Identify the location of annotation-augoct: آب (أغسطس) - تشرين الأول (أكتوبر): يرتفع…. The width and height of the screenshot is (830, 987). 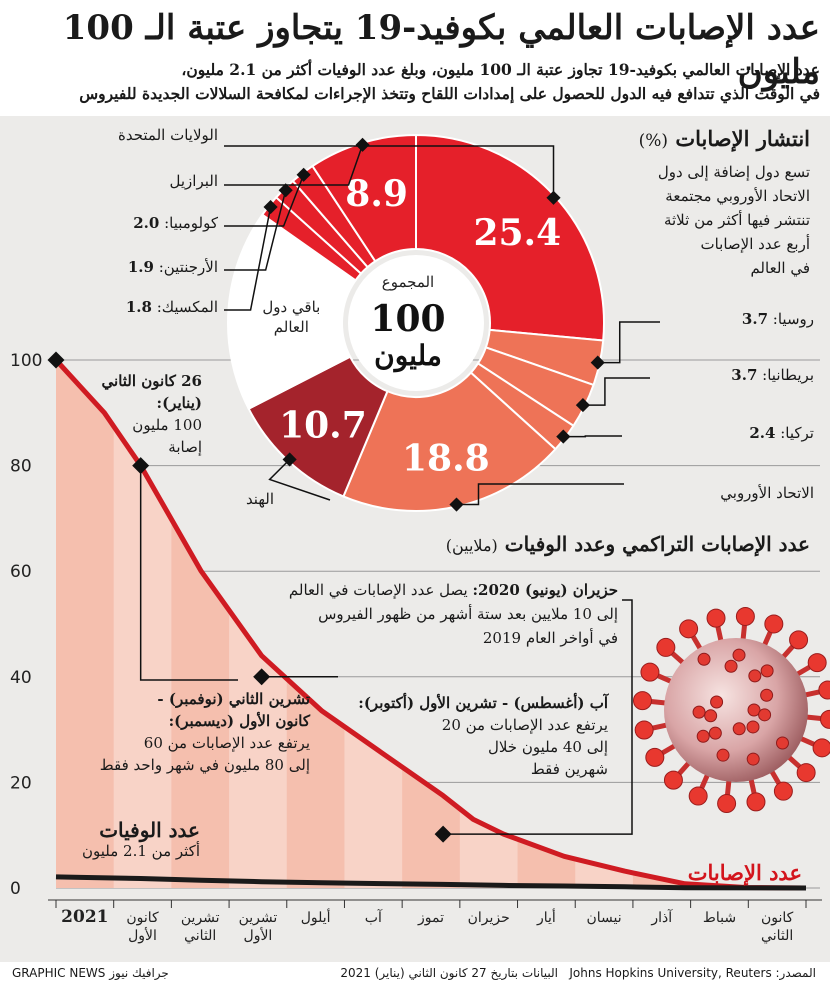
(483, 736).